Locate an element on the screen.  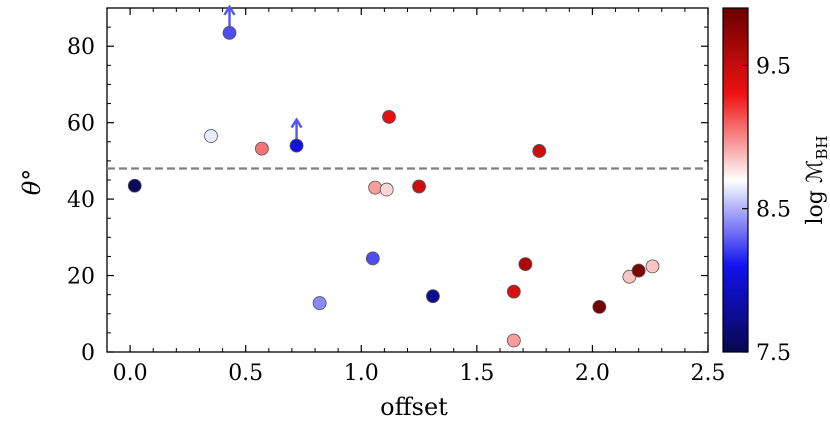
x-tick-label: 1.0 is located at coordinates (361, 373).